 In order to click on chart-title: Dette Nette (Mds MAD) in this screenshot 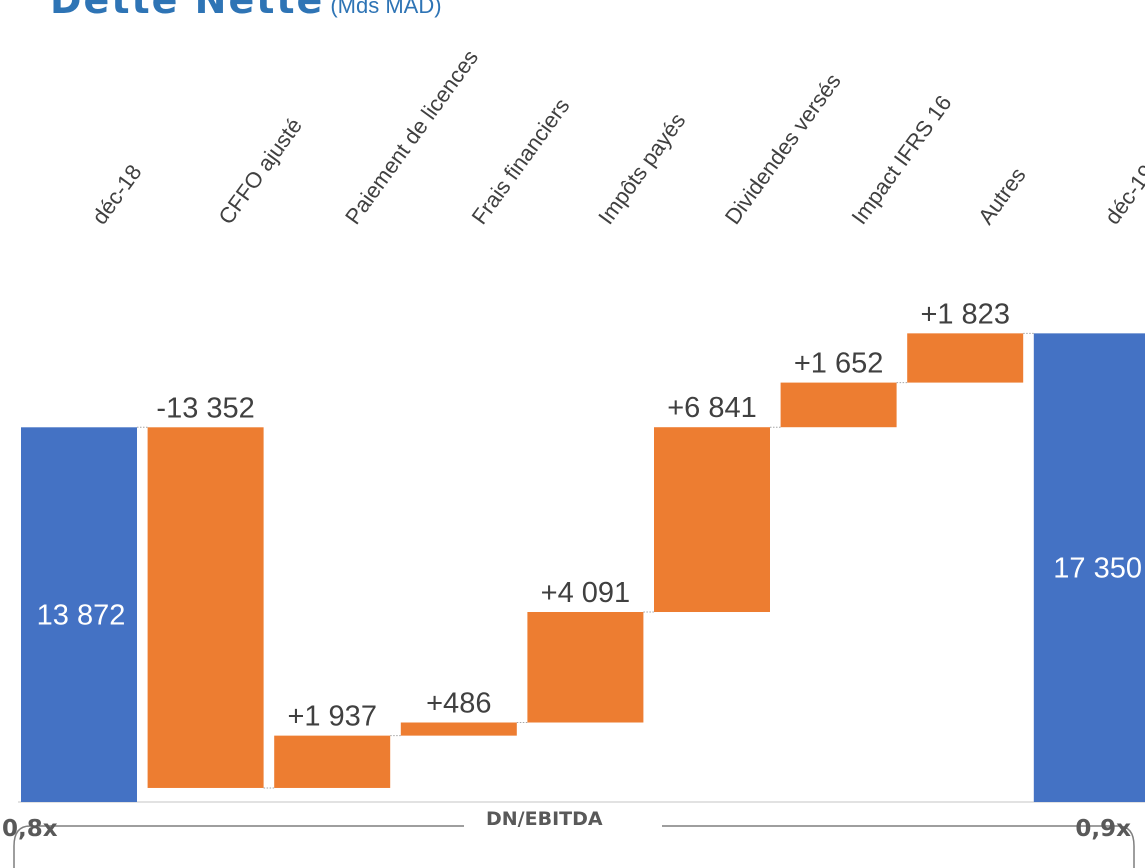, I will do `click(246, 11)`.